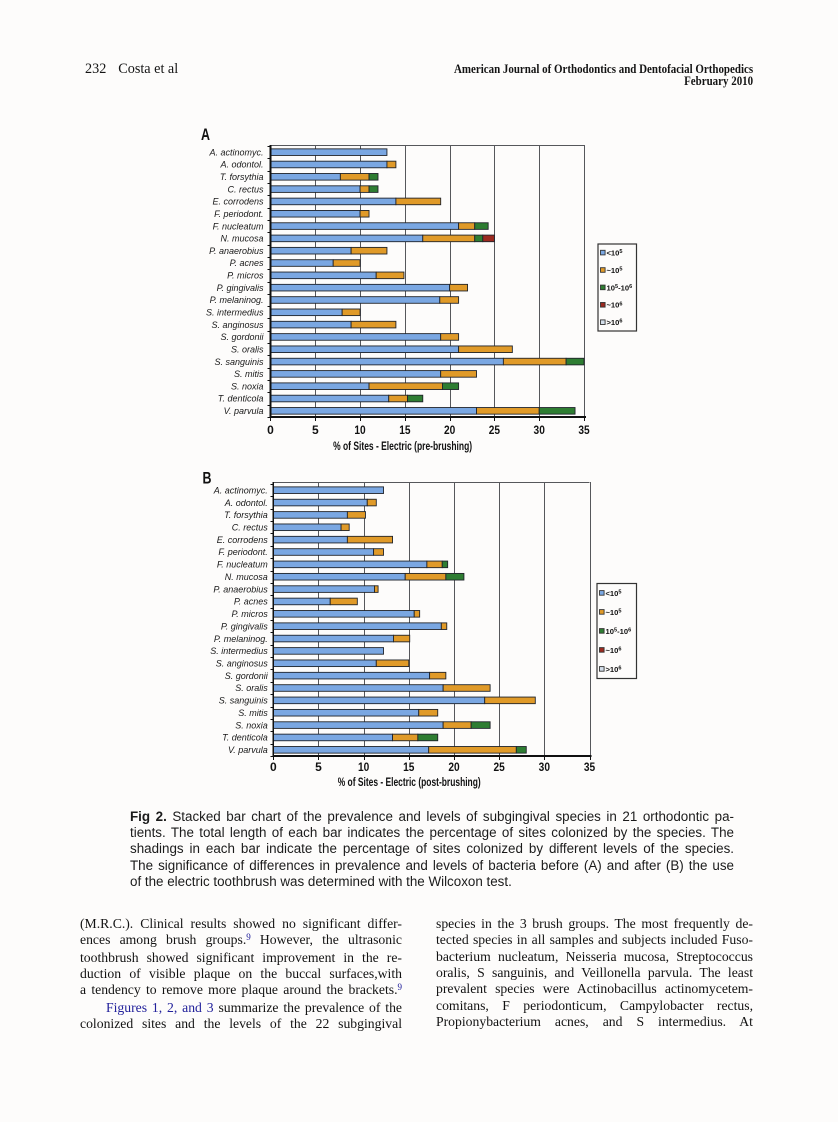 The height and width of the screenshot is (1122, 838). Describe the element at coordinates (409, 783) in the screenshot. I see `svg-text:% of Sites - Electric (post-br: % of Sites - Electric (post-brushing)` at that location.